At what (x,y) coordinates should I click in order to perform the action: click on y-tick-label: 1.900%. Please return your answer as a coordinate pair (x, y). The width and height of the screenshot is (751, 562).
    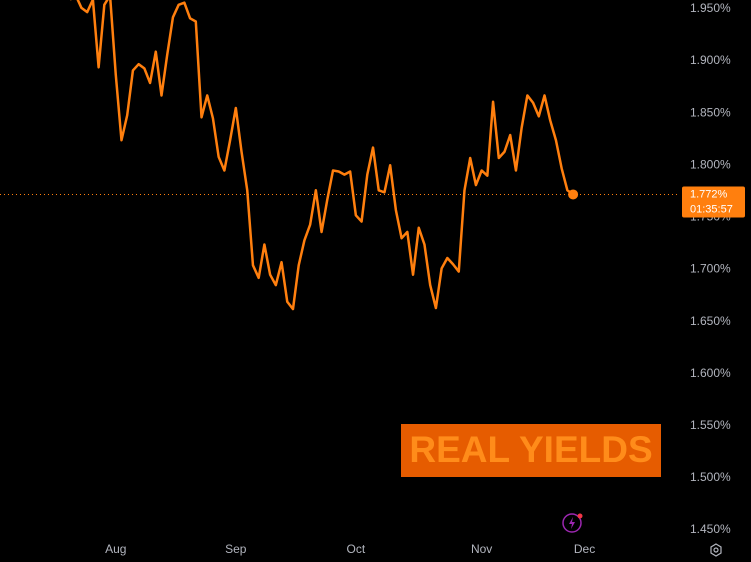
    Looking at the image, I should click on (710, 60).